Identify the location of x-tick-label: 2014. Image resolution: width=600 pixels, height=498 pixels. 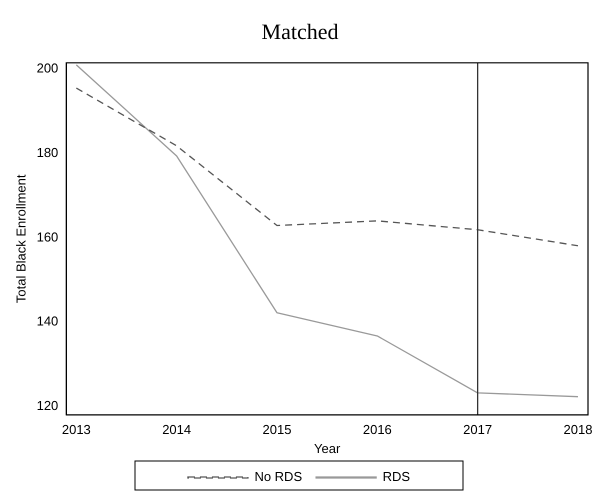
(177, 430).